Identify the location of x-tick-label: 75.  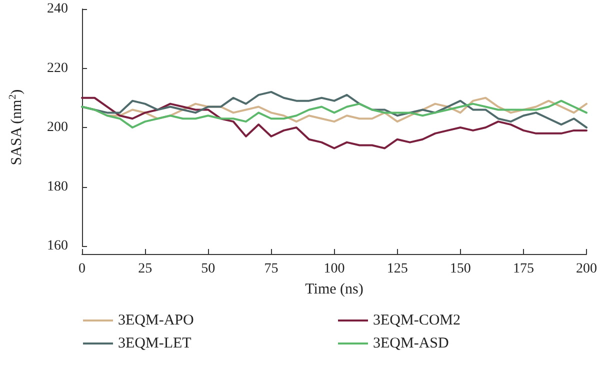
(271, 269).